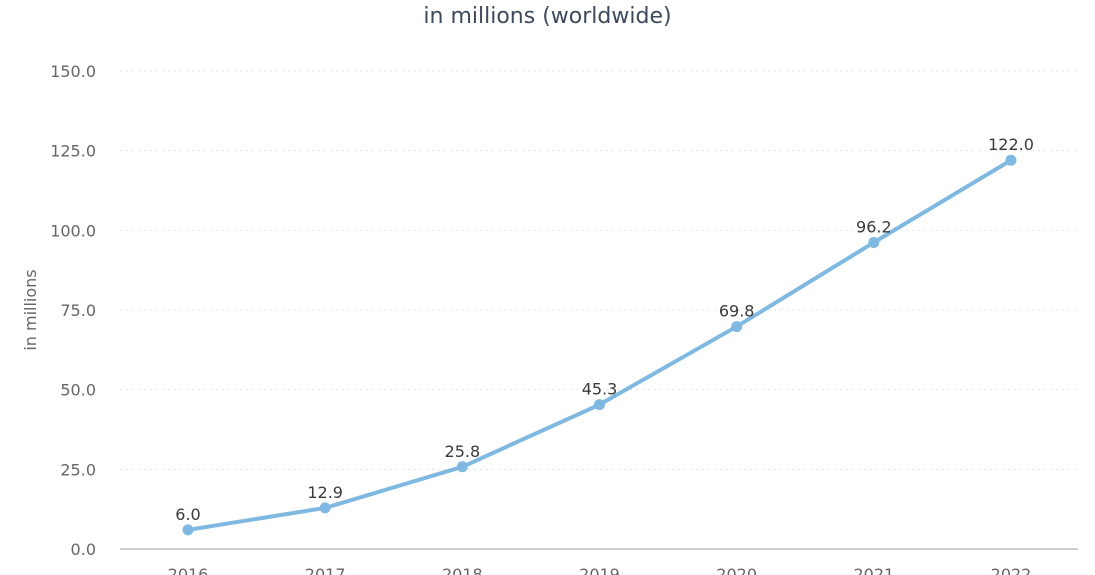 The width and height of the screenshot is (1095, 575). Describe the element at coordinates (547, 16) in the screenshot. I see `chart-title: in millions (worldwide)` at that location.